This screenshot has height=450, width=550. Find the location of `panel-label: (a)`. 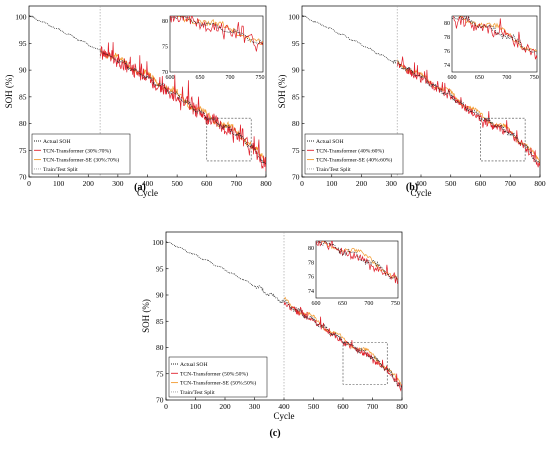

panel-label: (a) is located at coordinates (140, 187).